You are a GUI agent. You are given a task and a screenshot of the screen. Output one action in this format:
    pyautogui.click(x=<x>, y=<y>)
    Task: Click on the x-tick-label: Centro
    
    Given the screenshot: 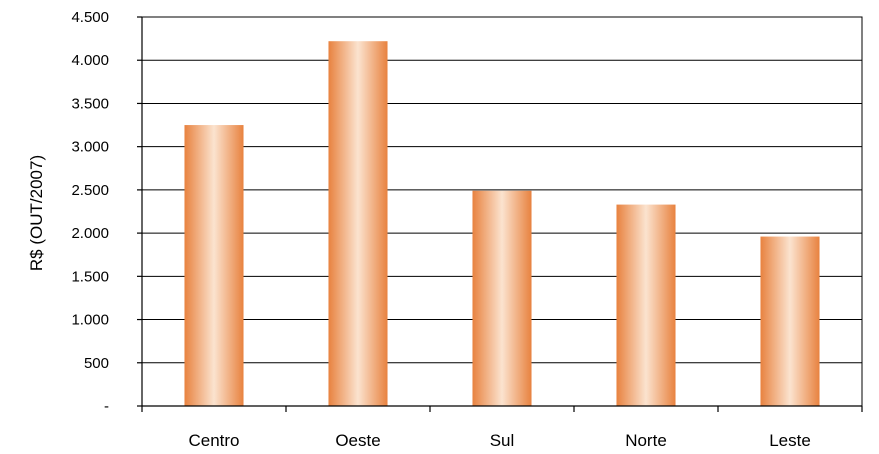 What is the action you would take?
    pyautogui.click(x=213, y=440)
    